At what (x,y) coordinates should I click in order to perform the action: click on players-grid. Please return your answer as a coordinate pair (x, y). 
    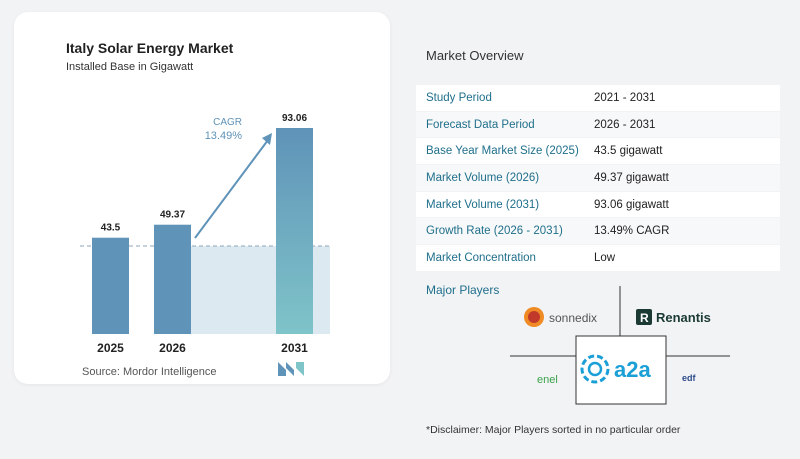
    Looking at the image, I should click on (620, 345).